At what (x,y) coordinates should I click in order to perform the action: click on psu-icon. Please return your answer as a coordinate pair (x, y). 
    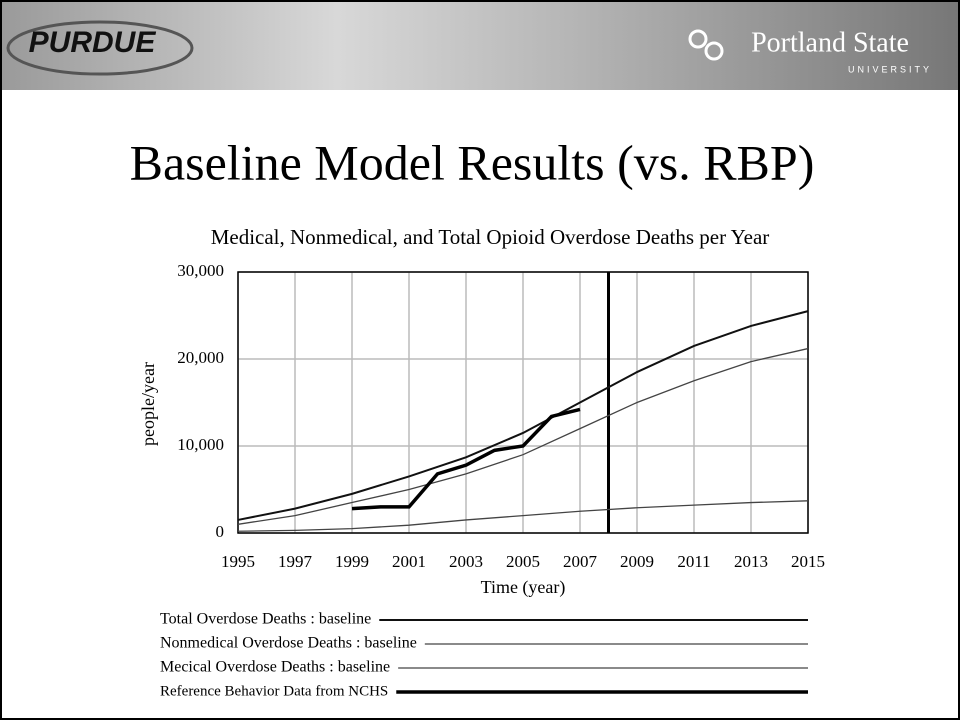
    Looking at the image, I should click on (706, 45).